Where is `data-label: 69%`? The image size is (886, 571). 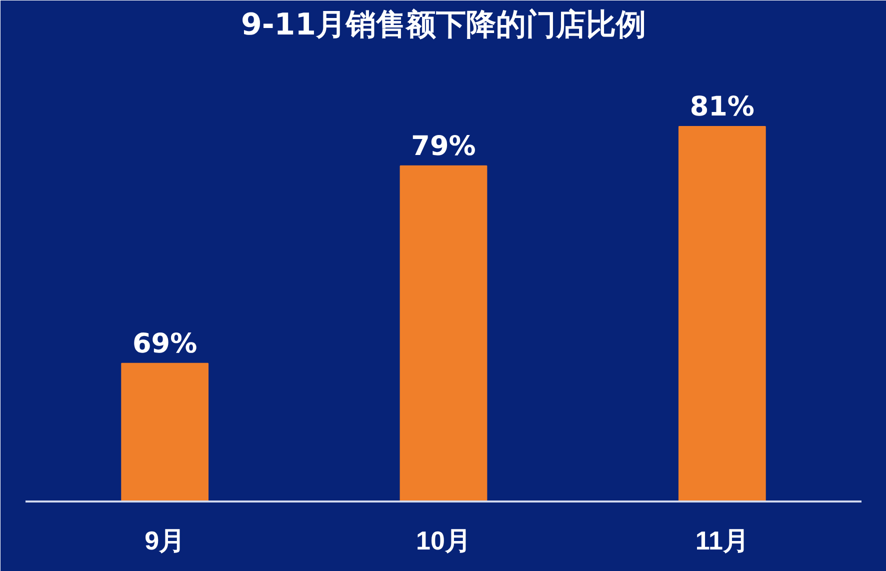 data-label: 69% is located at coordinates (165, 344).